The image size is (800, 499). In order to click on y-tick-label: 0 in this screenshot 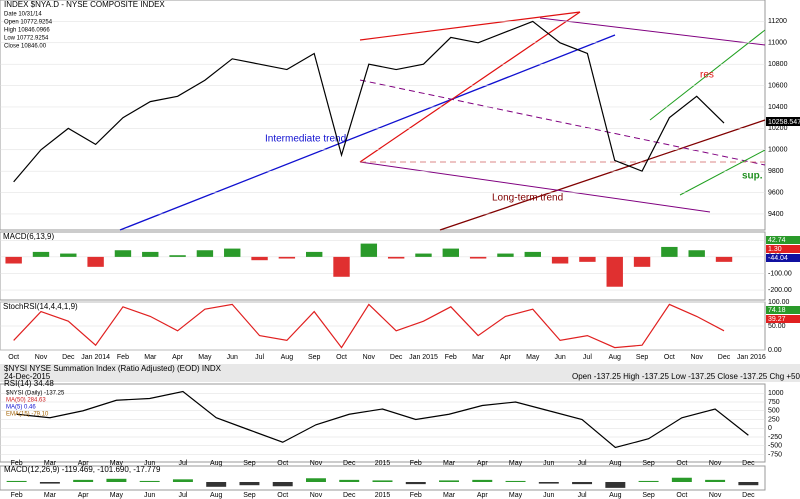, I will do `click(770, 428)`.